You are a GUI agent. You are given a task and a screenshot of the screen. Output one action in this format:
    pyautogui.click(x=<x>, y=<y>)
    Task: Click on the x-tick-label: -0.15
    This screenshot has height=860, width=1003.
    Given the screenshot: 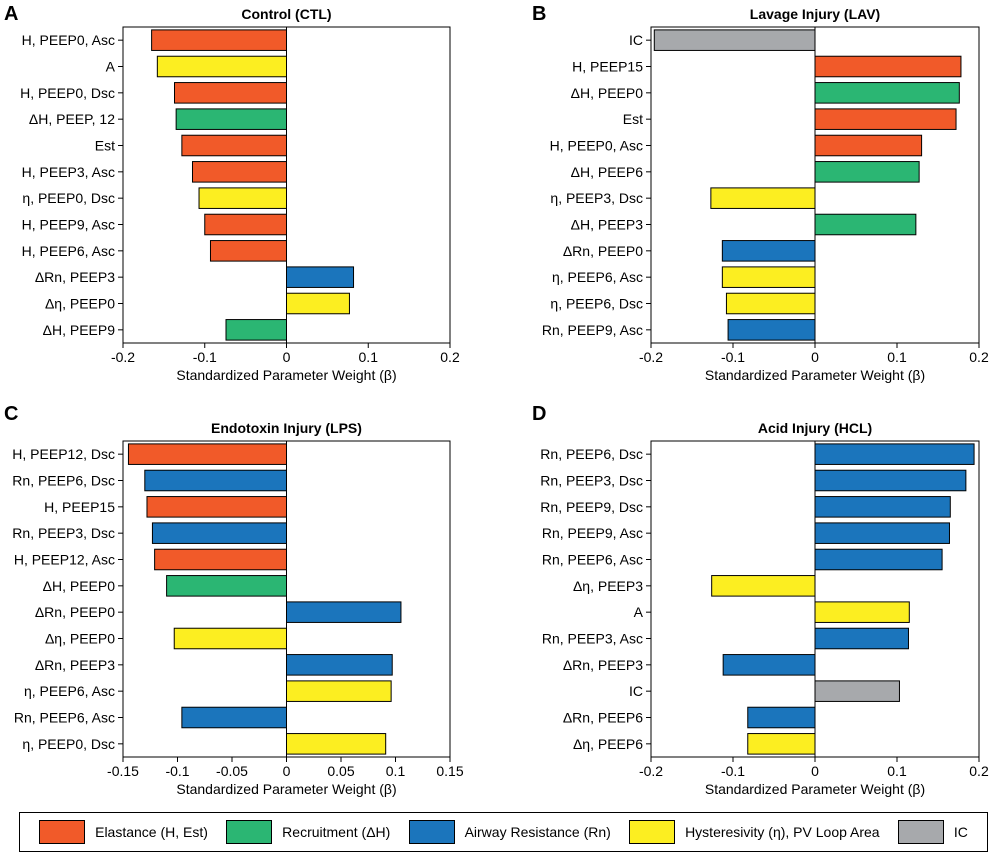 What is the action you would take?
    pyautogui.click(x=123, y=771)
    